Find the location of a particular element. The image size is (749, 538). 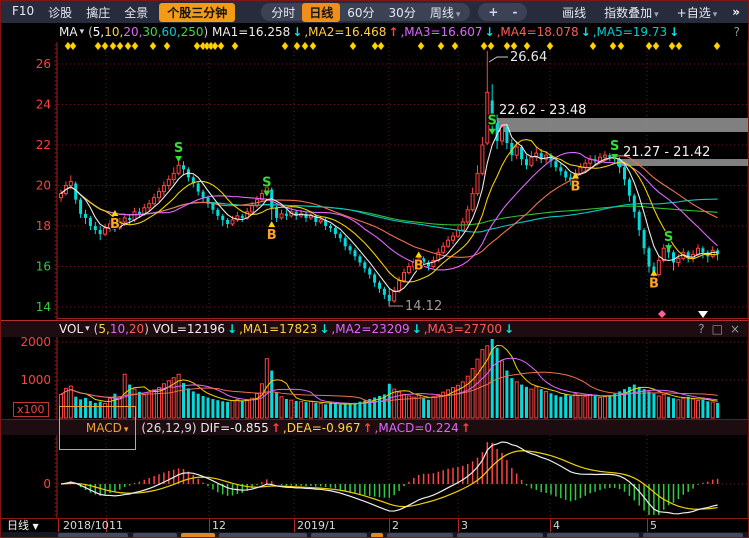

sell-zone-bands is located at coordinates (622, 142).